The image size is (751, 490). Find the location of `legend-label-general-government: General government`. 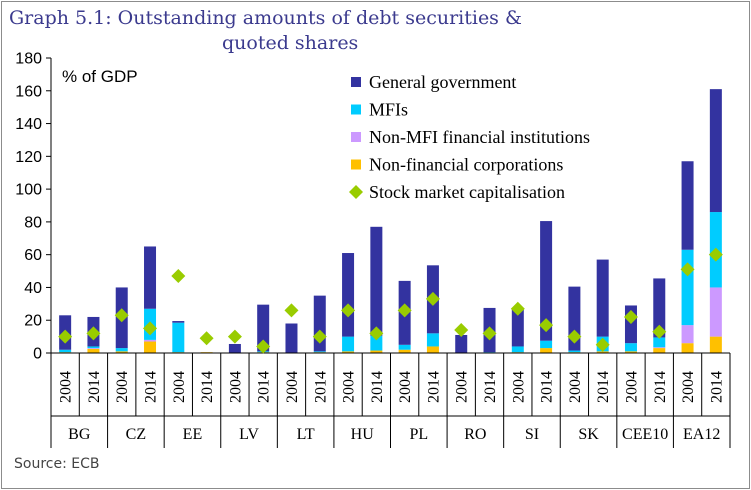

legend-label-general-government: General government is located at coordinates (442, 82).